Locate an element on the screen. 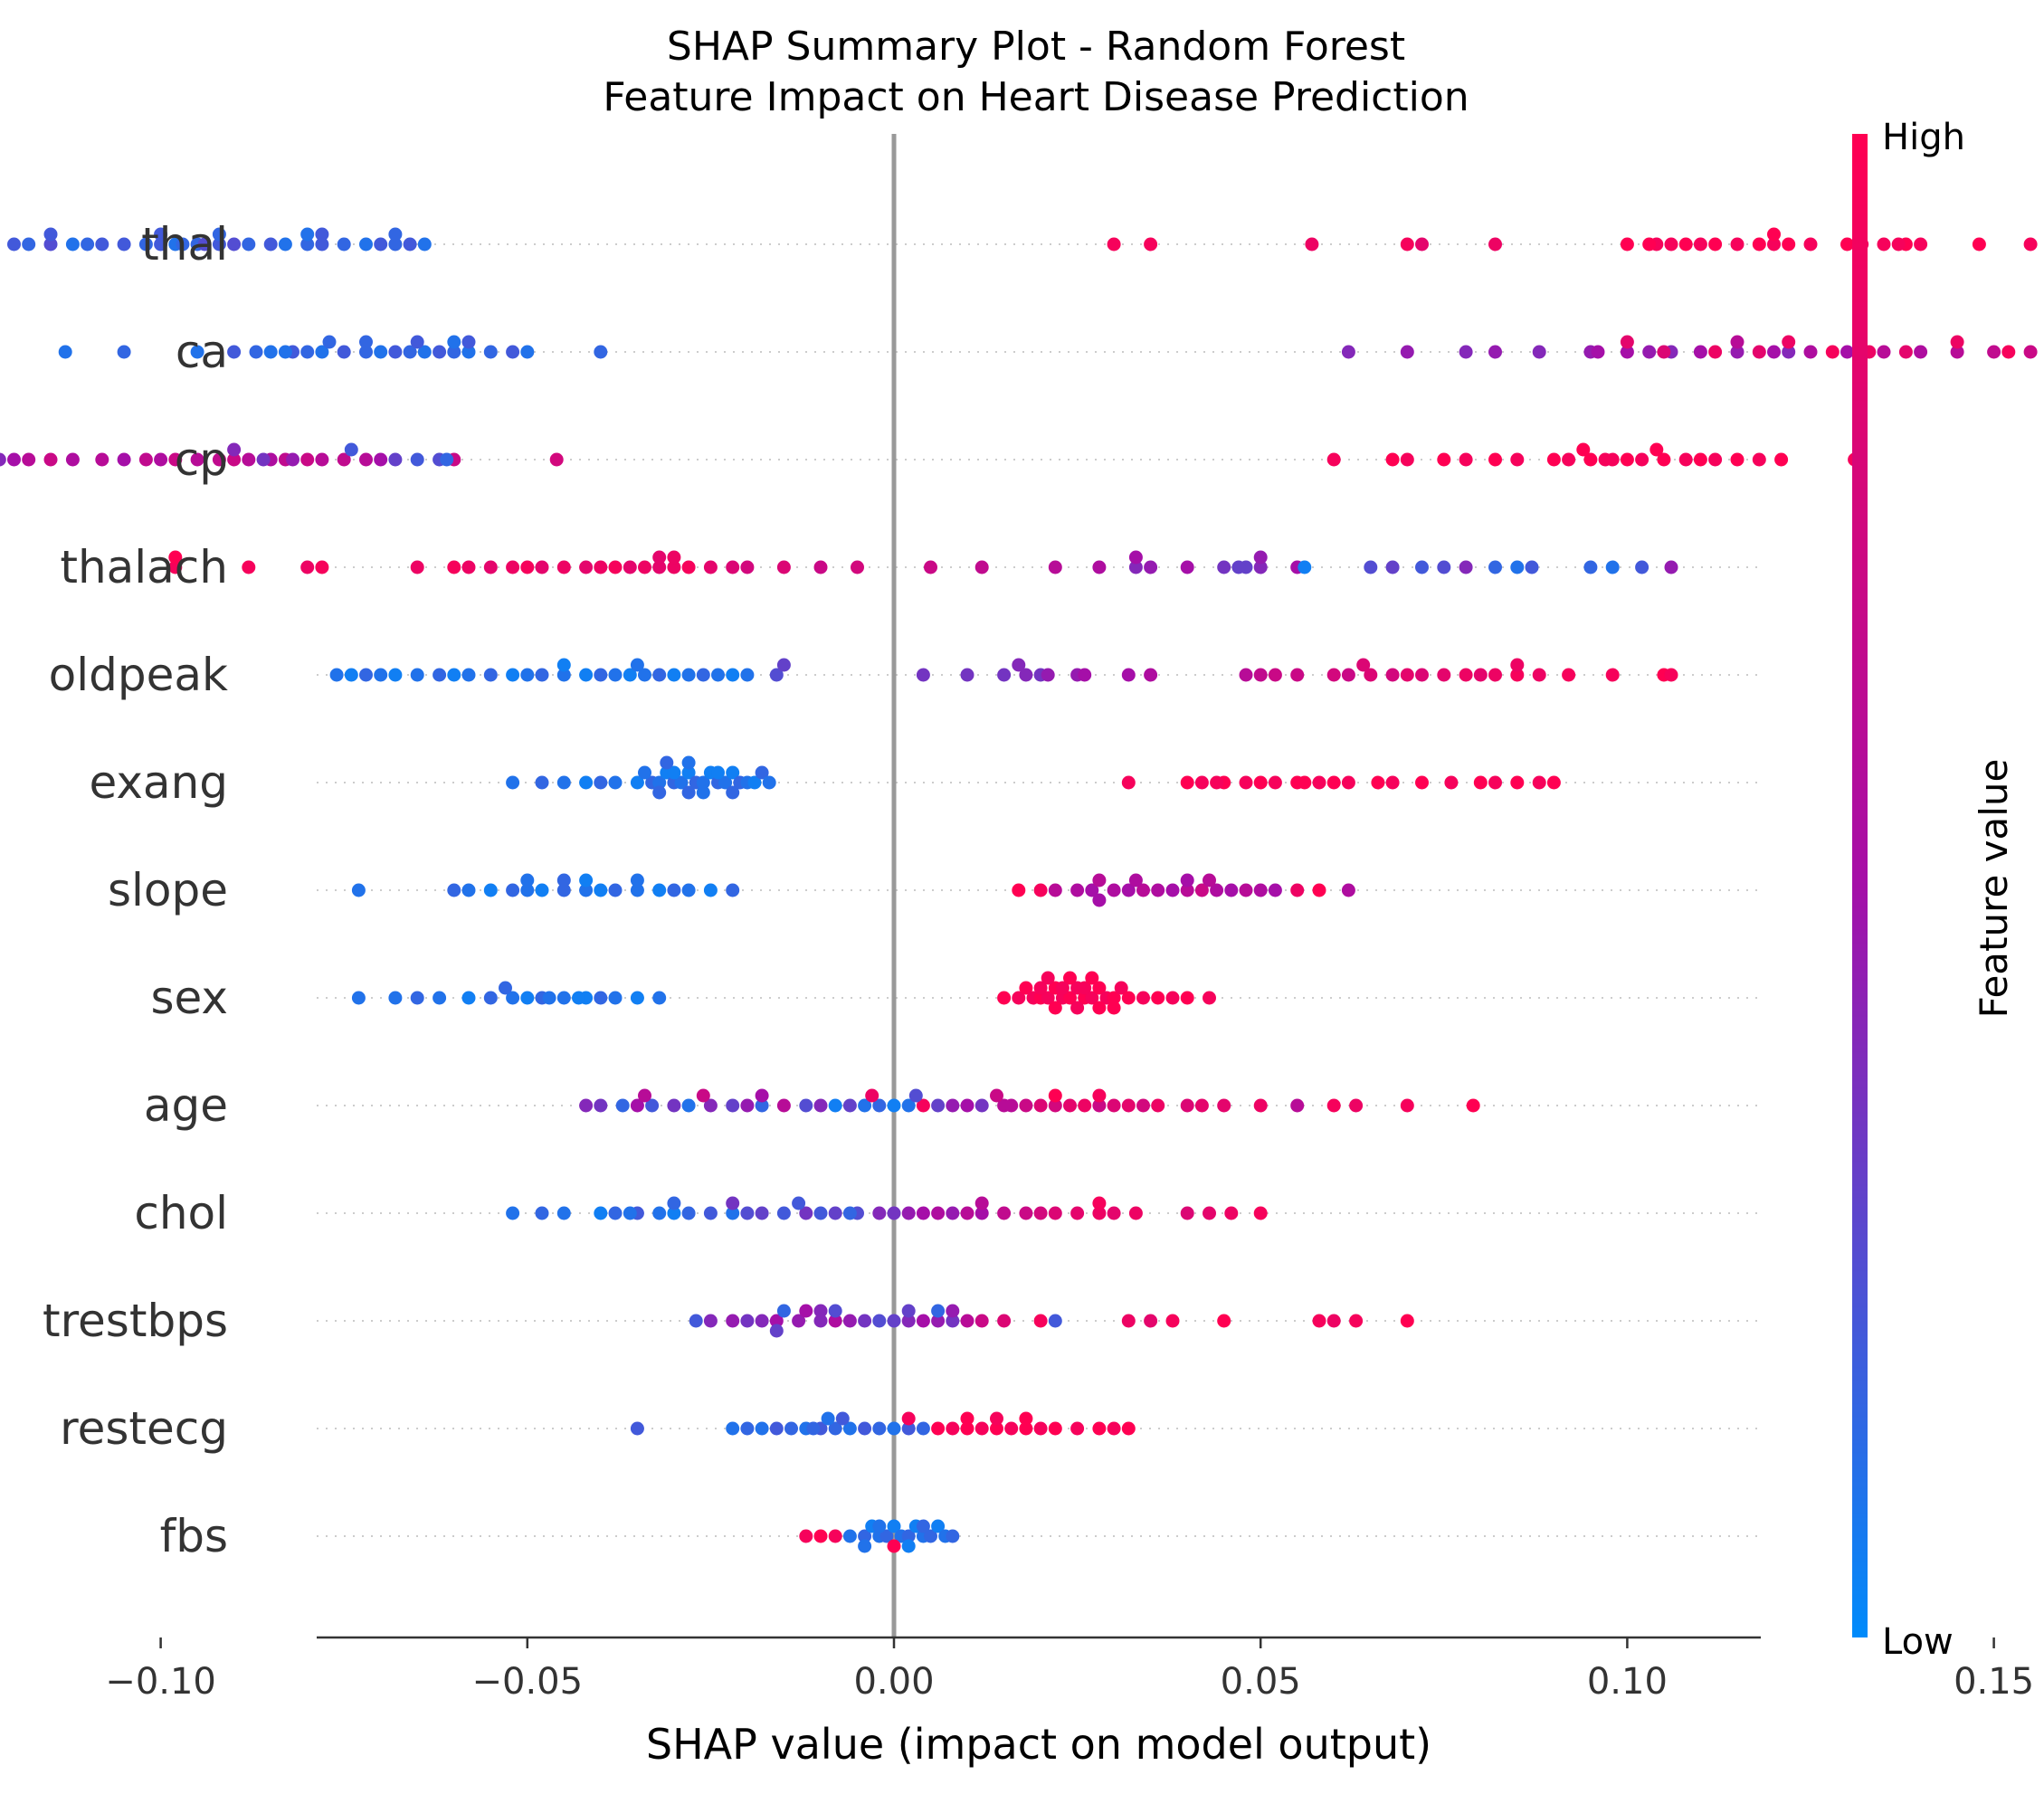 This screenshot has height=1794, width=2044. colorbar-high-label: High is located at coordinates (1923, 137).